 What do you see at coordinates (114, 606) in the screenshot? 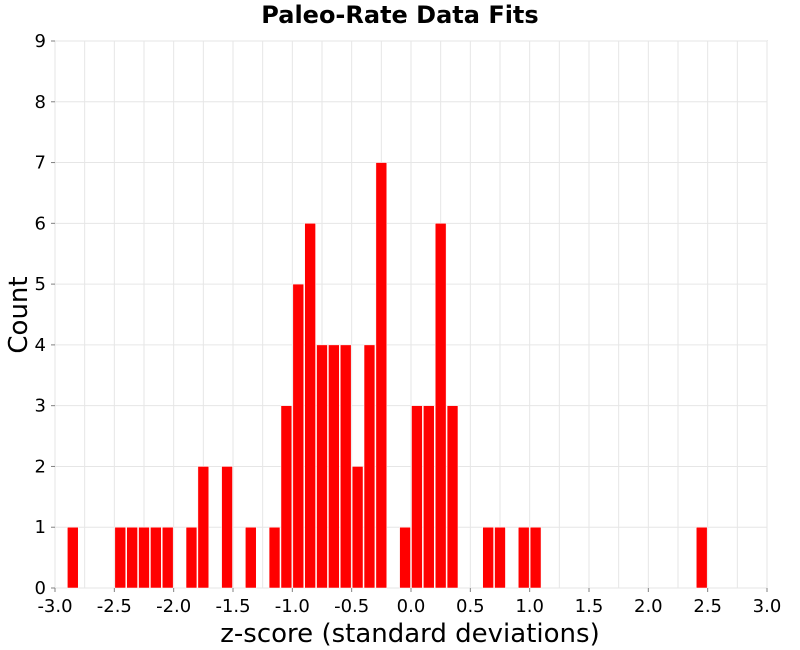
I see `x-tick-label: -2.5` at bounding box center [114, 606].